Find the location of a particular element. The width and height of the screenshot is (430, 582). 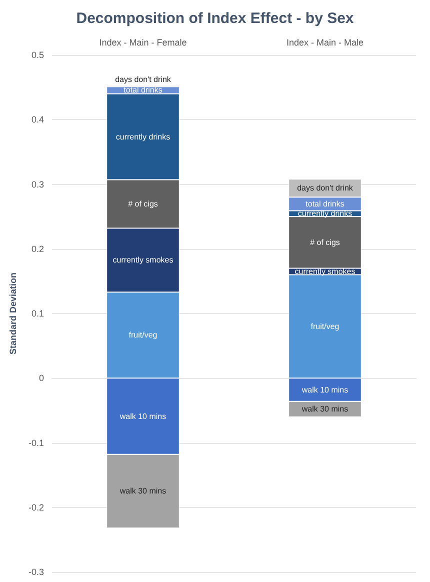

series-label: total drinks is located at coordinates (143, 90).